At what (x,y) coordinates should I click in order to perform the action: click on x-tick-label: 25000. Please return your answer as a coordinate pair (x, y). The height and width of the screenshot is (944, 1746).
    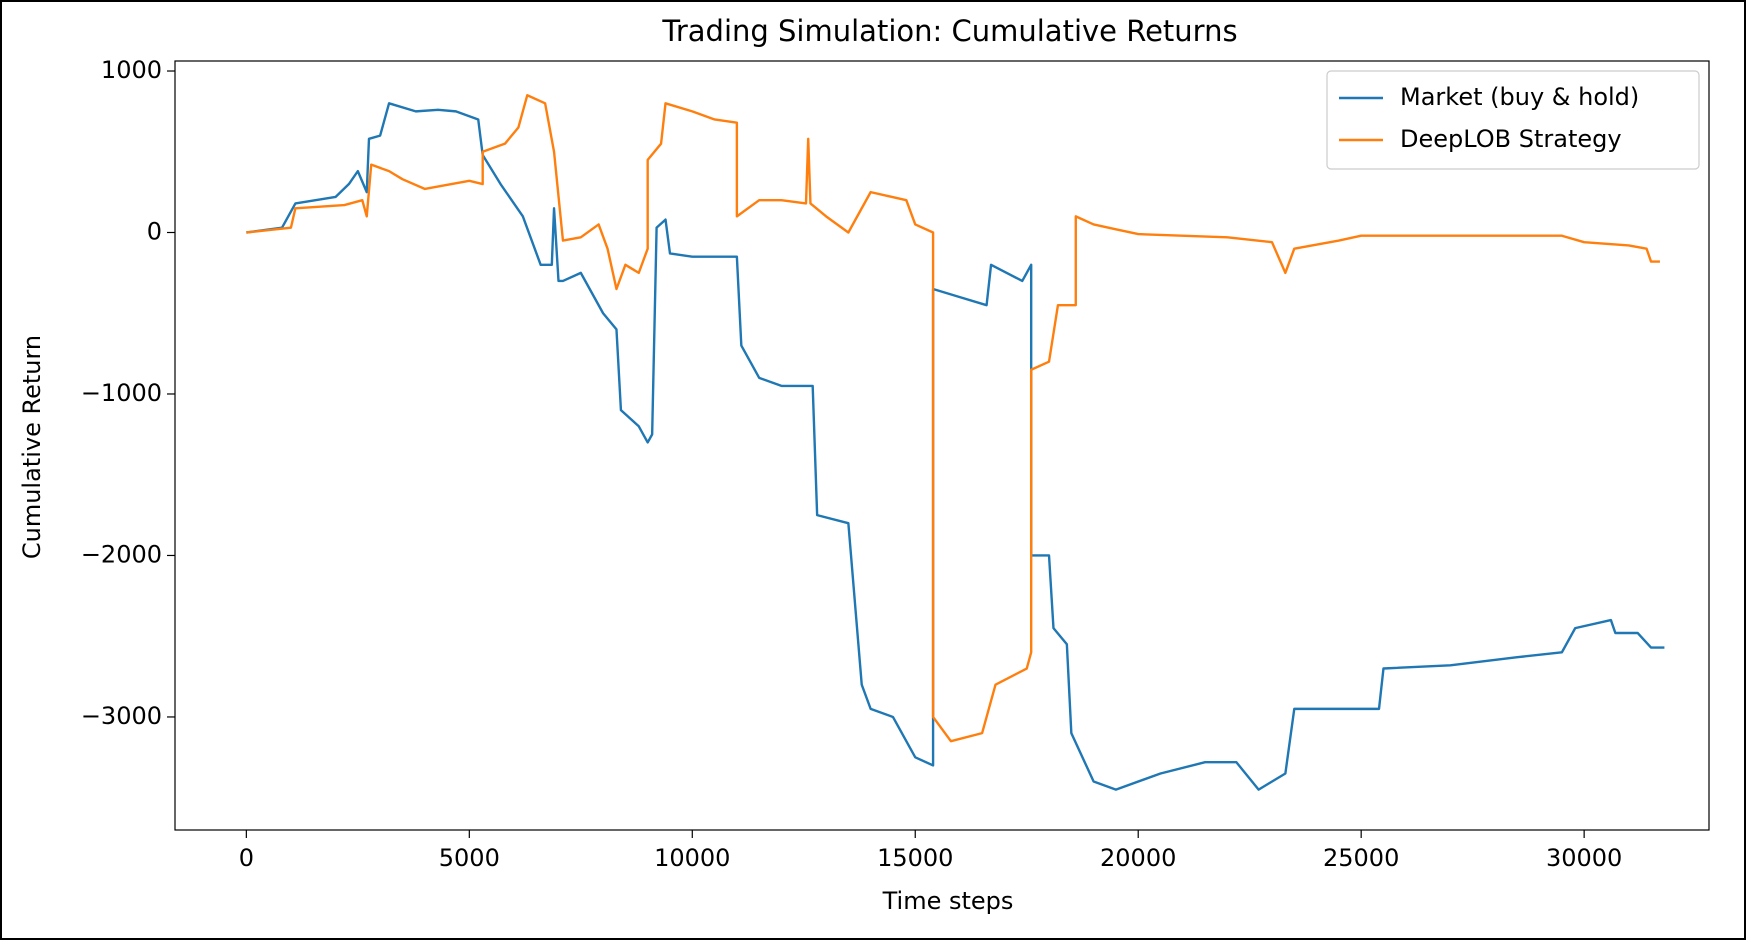
    Looking at the image, I should click on (1361, 858).